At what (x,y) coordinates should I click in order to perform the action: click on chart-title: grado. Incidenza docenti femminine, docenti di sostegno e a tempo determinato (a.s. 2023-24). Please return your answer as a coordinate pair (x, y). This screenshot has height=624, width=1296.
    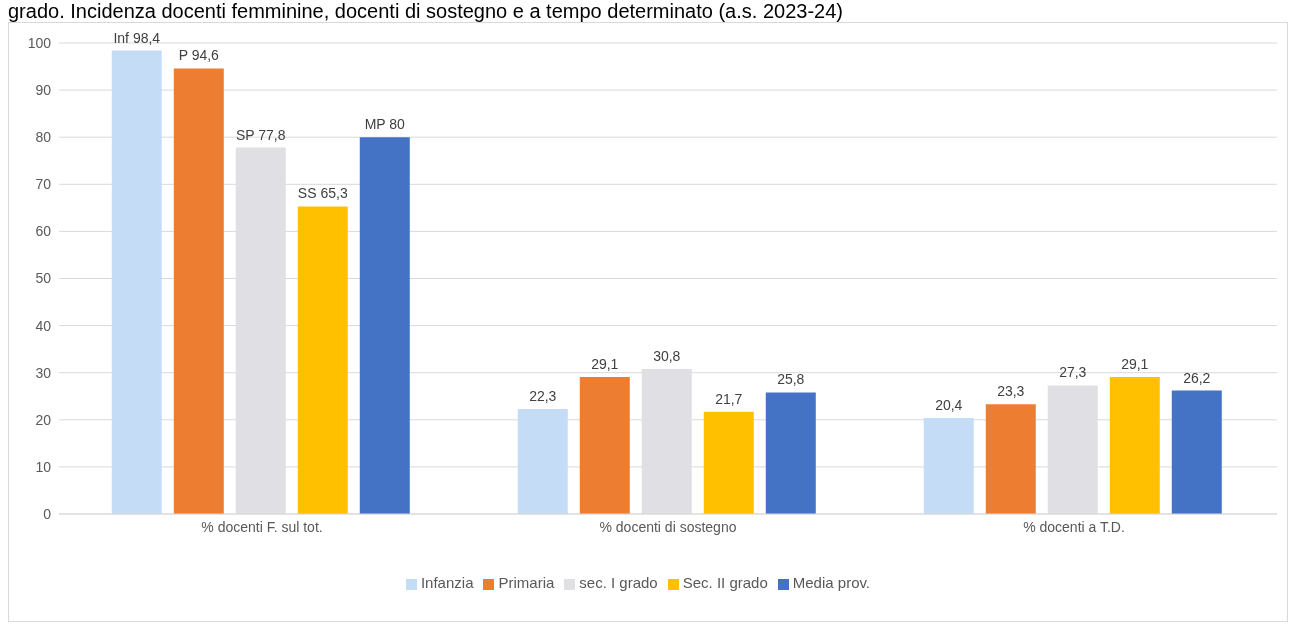
    Looking at the image, I should click on (425, 11).